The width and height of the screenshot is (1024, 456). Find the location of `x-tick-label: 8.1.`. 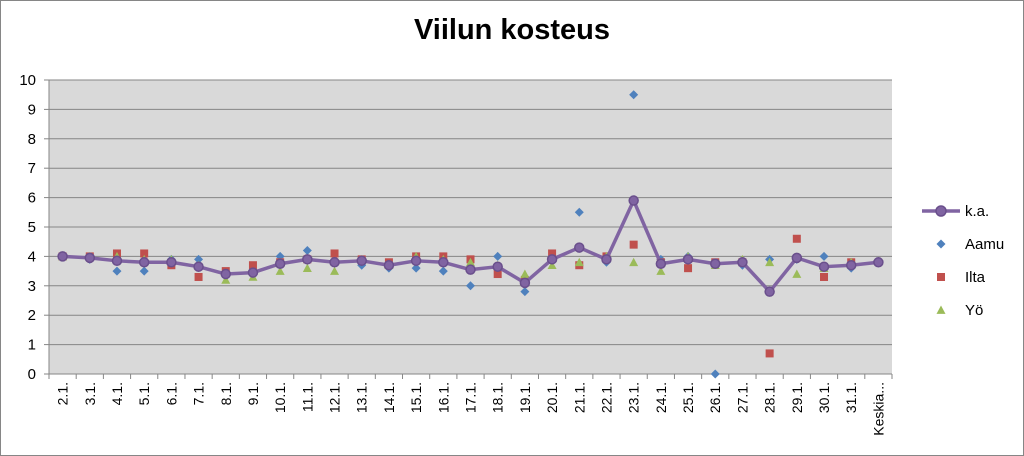

x-tick-label: 8.1. is located at coordinates (226, 393).